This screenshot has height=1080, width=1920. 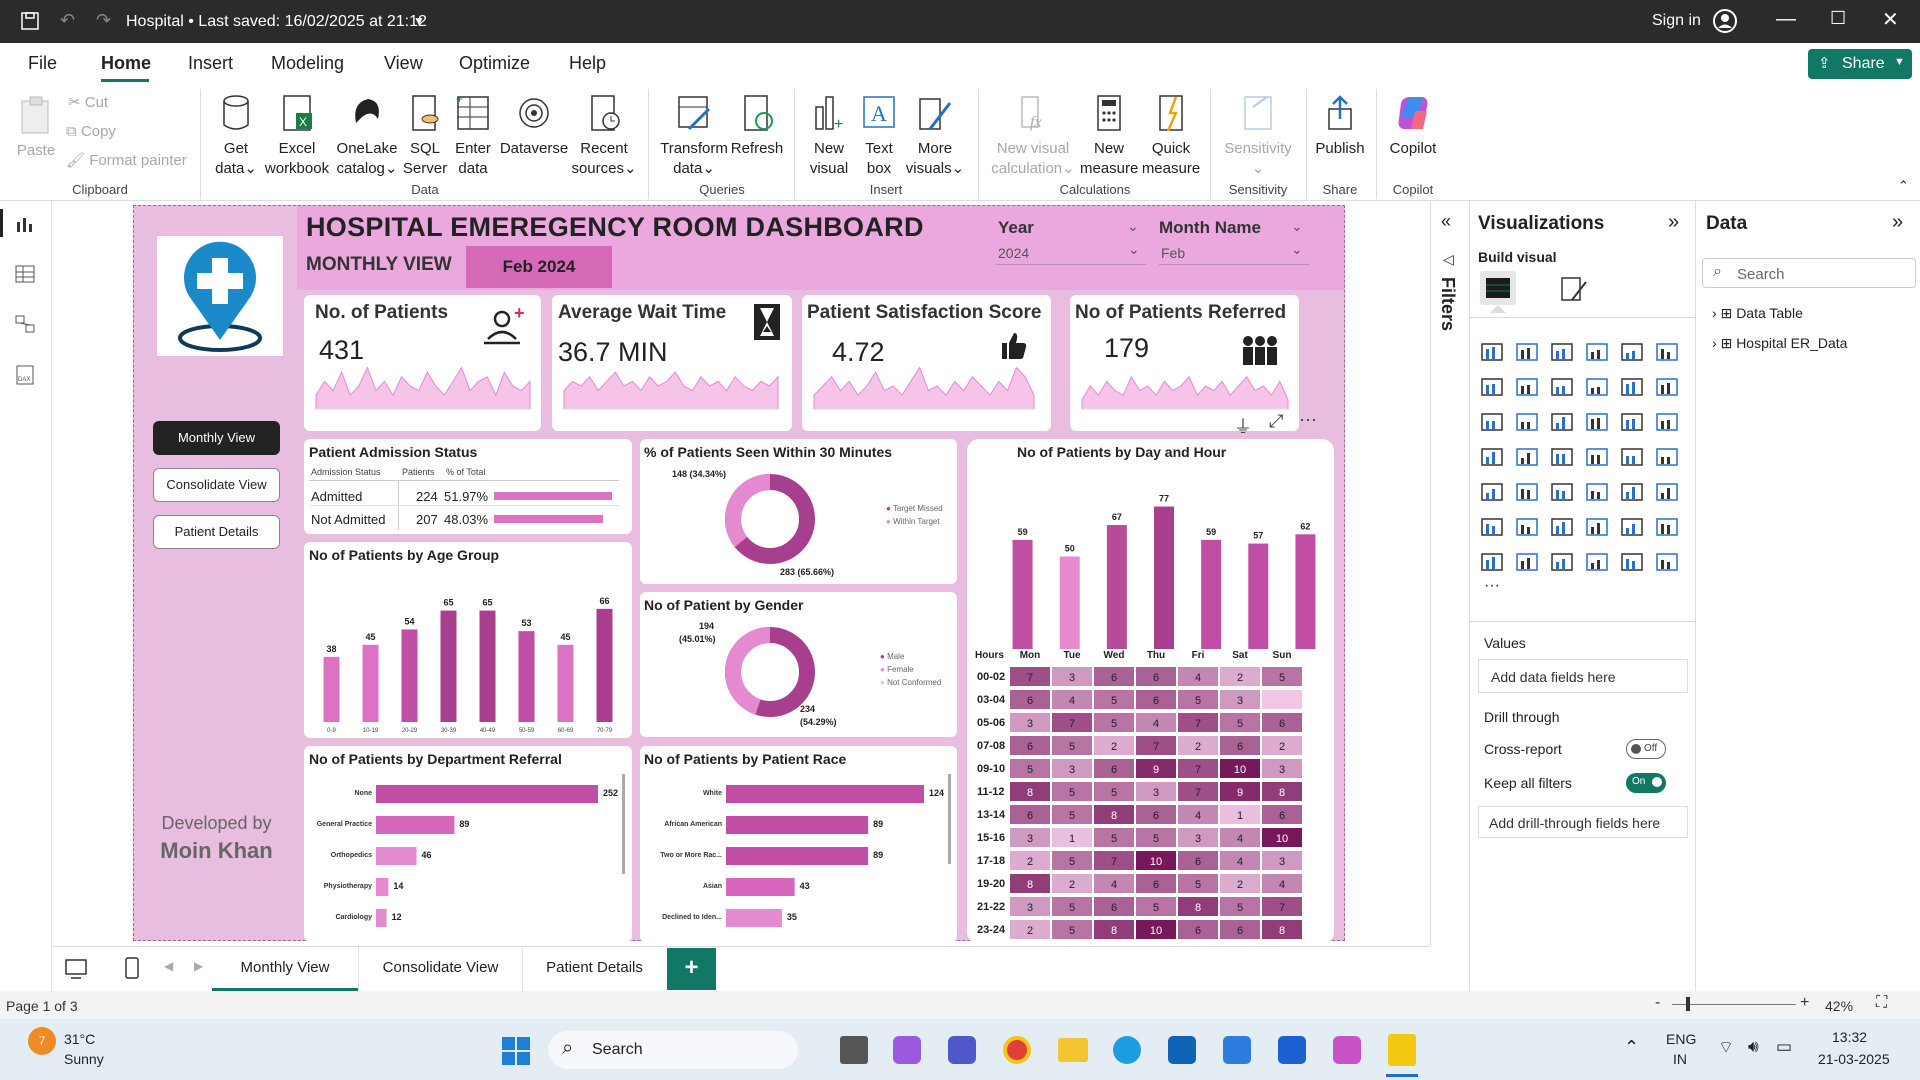 What do you see at coordinates (588, 63) in the screenshot?
I see `menu-help: Help` at bounding box center [588, 63].